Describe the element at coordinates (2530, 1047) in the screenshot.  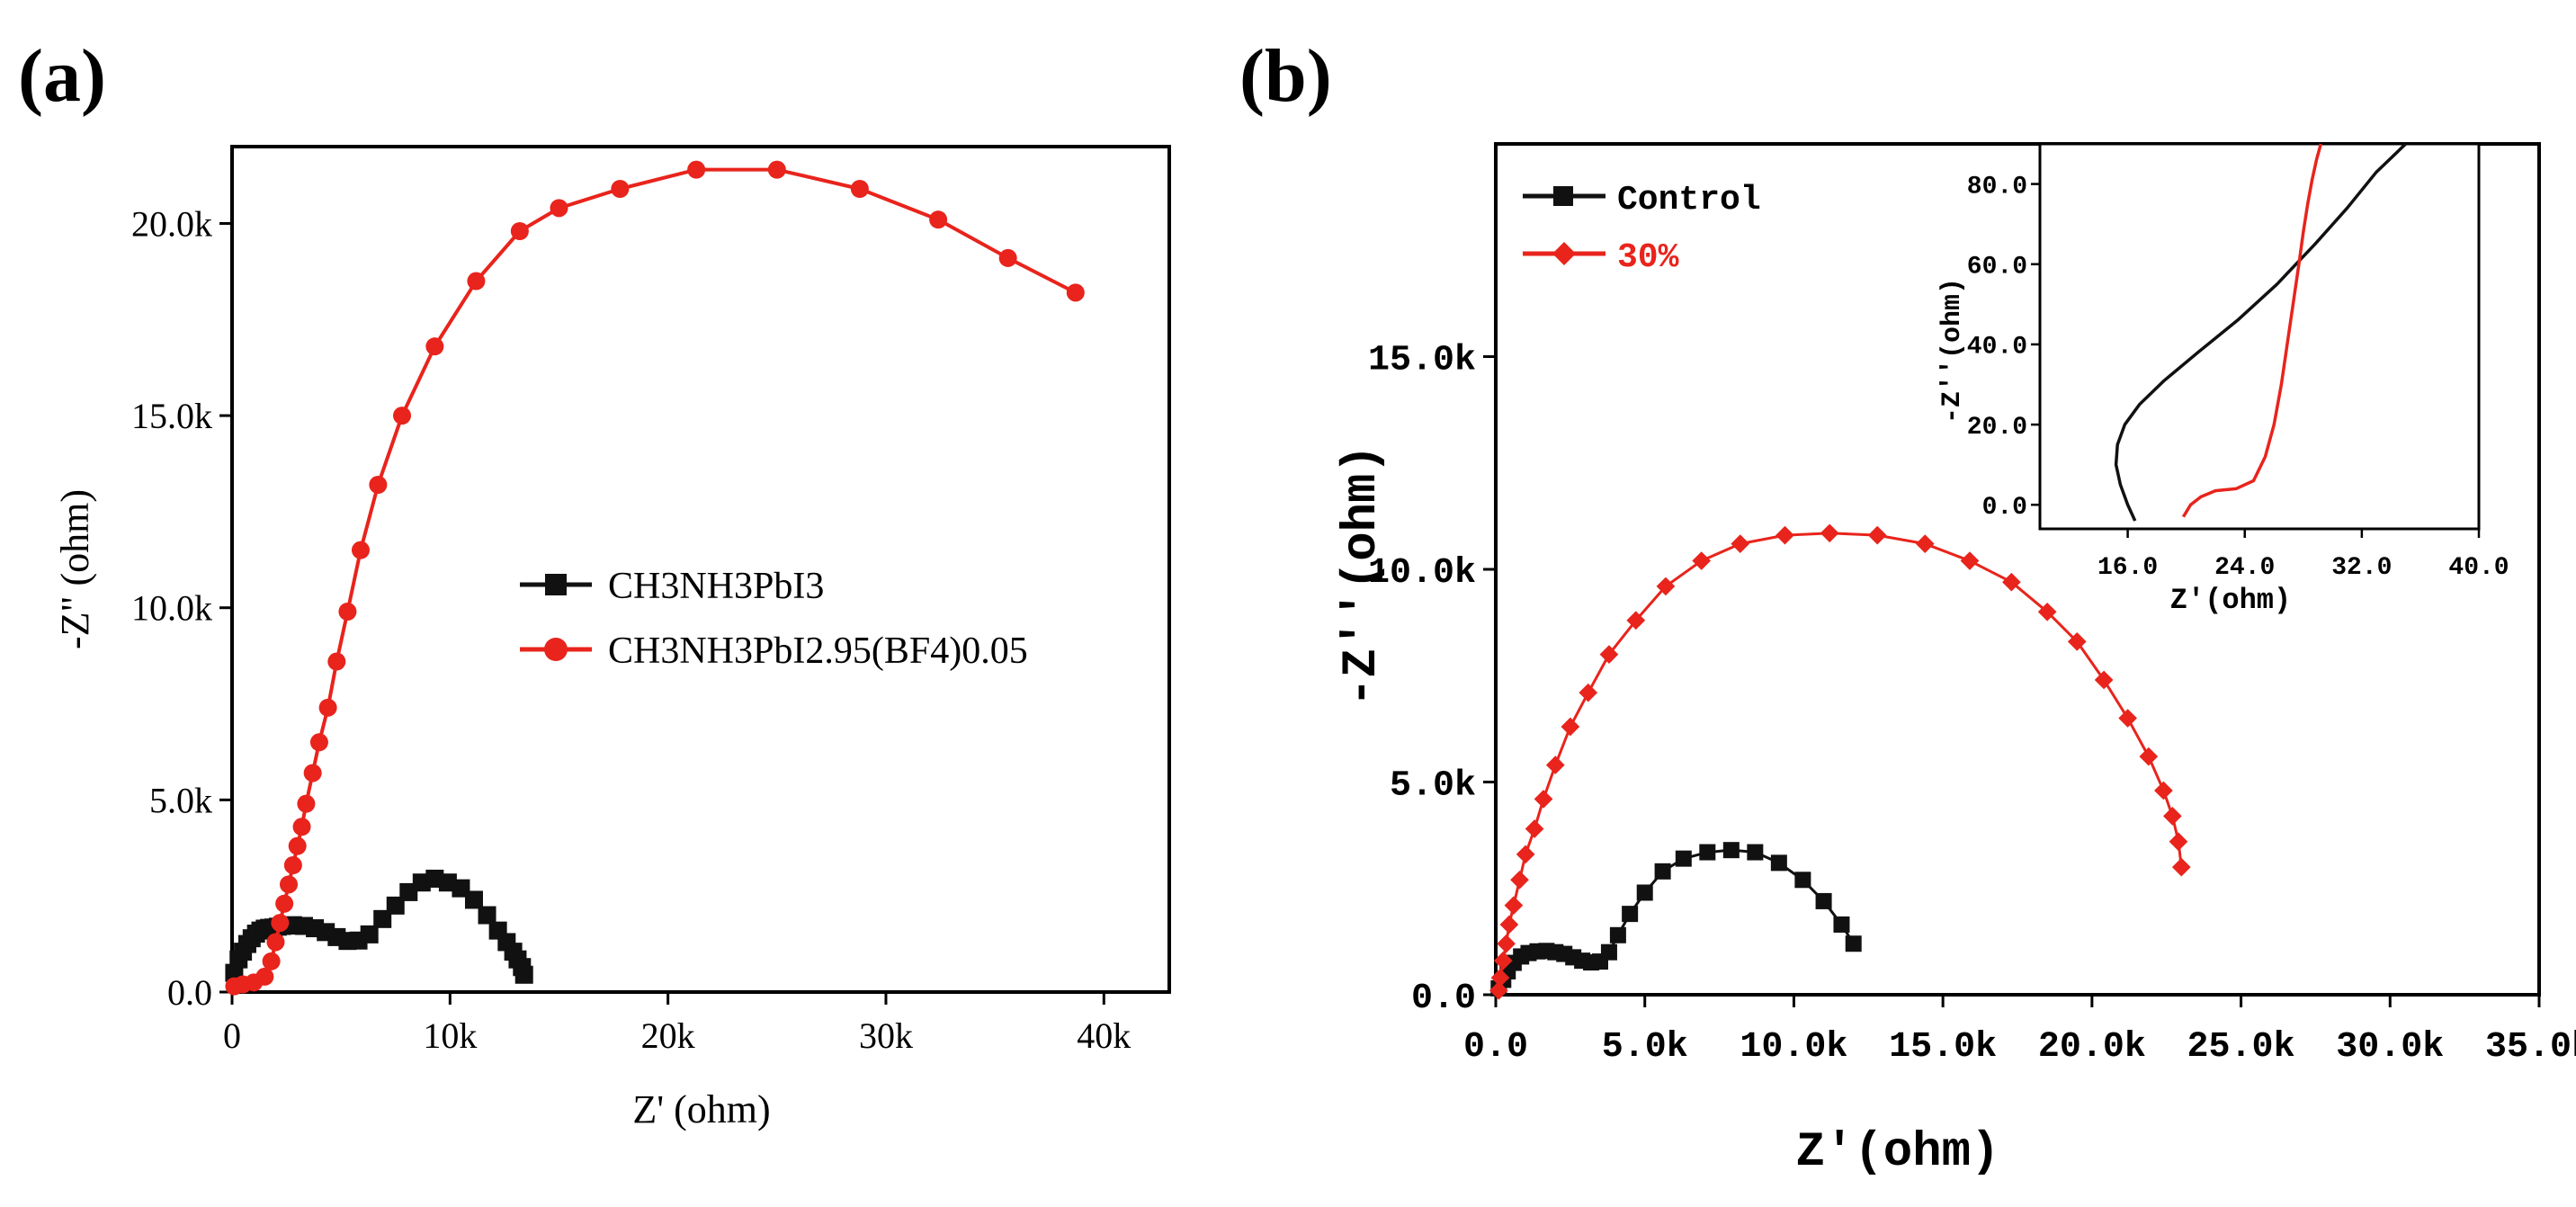
I see `x-tick-label: 35.0k` at that location.